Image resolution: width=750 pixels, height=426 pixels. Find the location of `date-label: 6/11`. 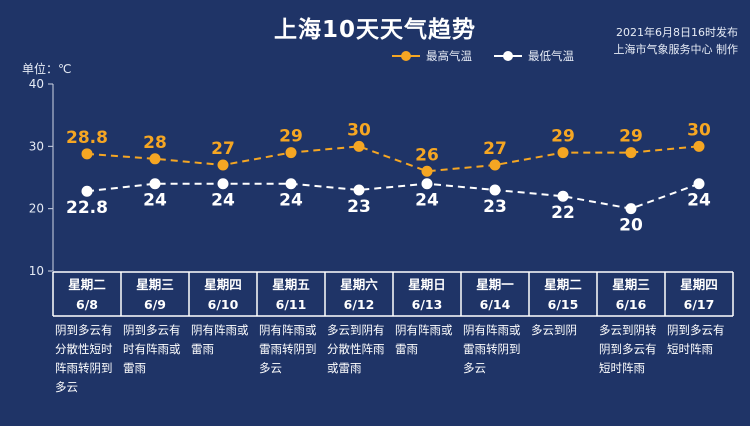

date-label: 6/11 is located at coordinates (291, 304).